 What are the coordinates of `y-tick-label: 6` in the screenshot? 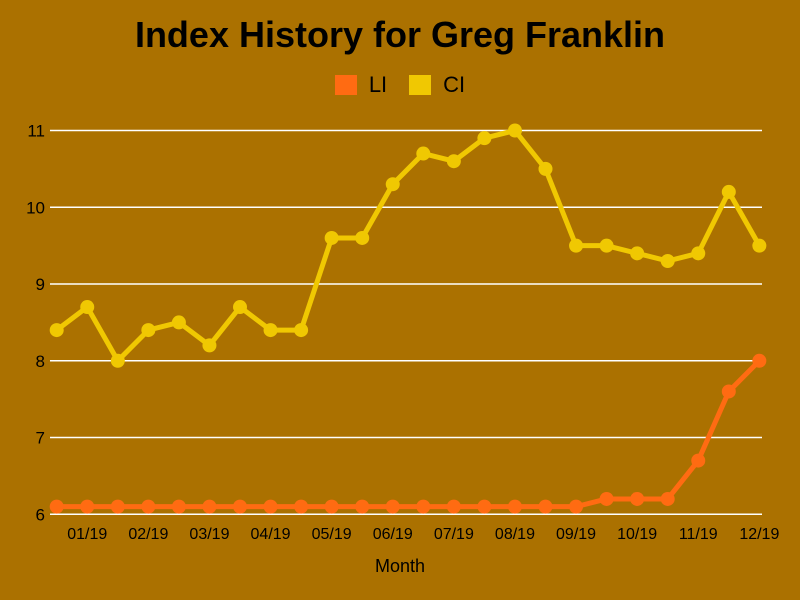 It's located at (40, 514).